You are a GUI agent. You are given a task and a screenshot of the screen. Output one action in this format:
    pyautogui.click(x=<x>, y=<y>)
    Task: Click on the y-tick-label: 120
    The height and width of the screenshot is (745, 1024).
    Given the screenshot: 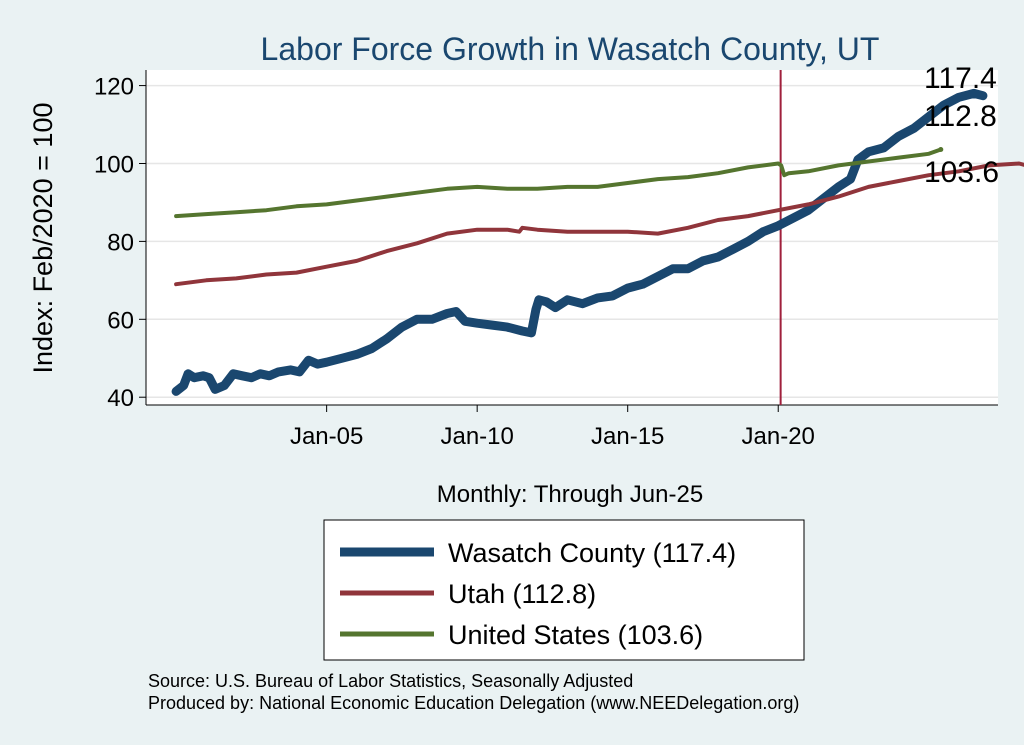 What is the action you would take?
    pyautogui.click(x=114, y=87)
    